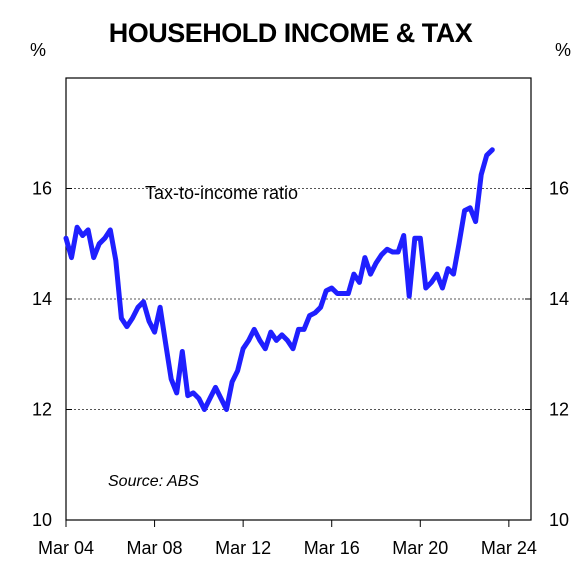 This screenshot has height=561, width=581. What do you see at coordinates (509, 548) in the screenshot?
I see `x-tick-label: Mar 24` at bounding box center [509, 548].